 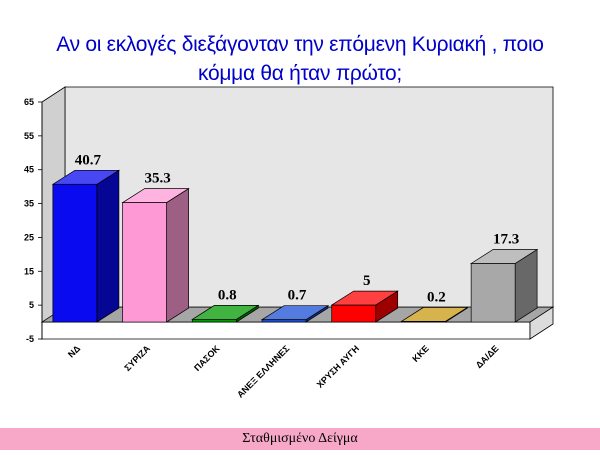 What do you see at coordinates (137, 358) in the screenshot?
I see `category-label: ΣΥΡΙΖΑ` at bounding box center [137, 358].